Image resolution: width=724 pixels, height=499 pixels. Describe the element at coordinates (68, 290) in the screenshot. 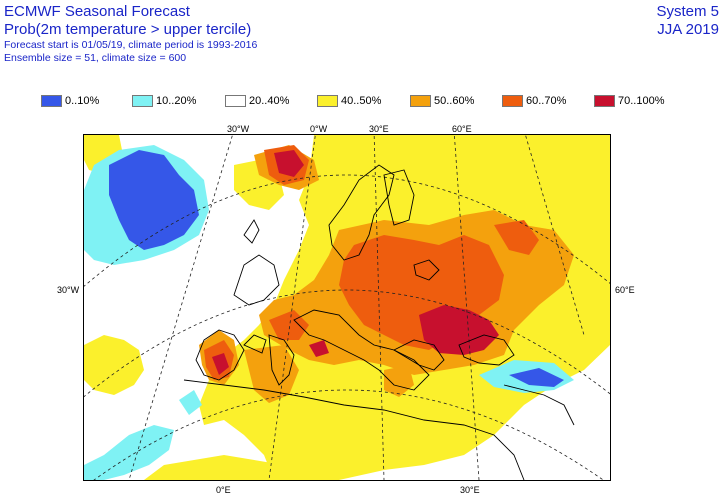

I see `lat-label-left: 30°W` at that location.